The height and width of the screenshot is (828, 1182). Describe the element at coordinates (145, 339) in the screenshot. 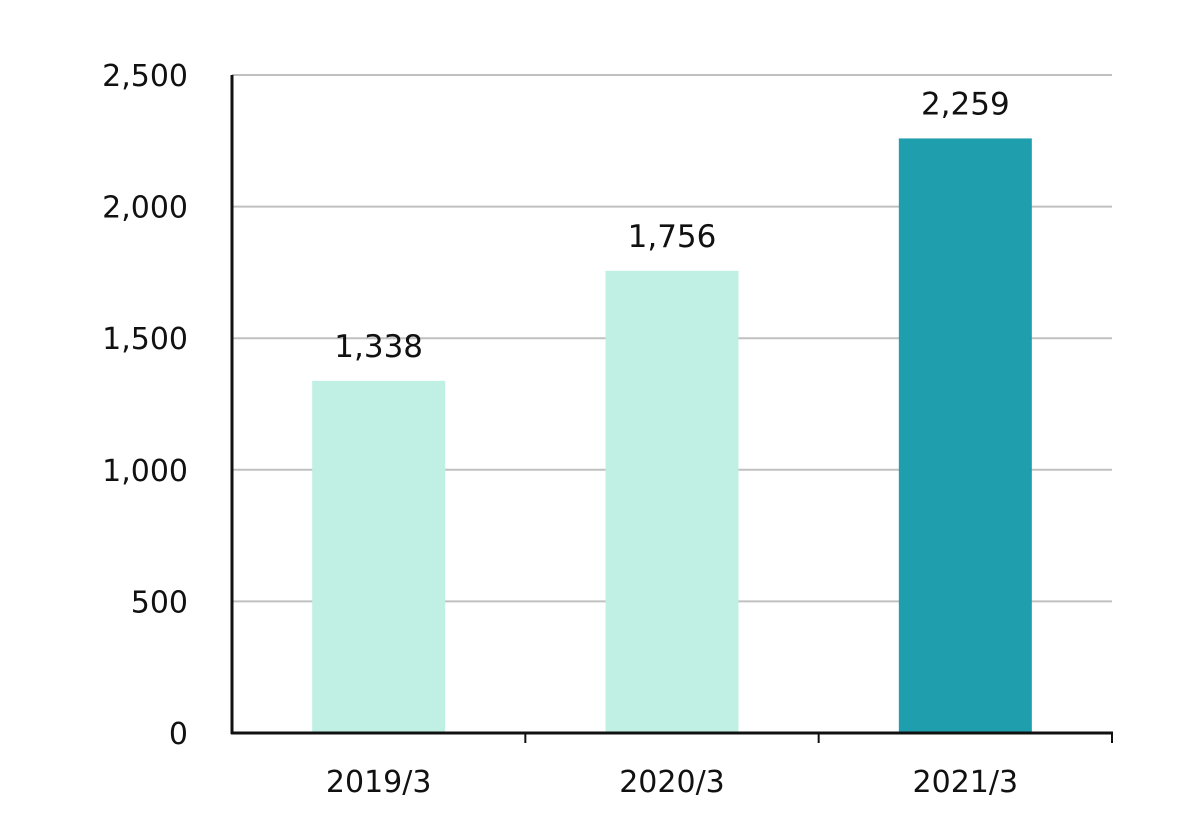

I see `y-tick-label: 1,500` at that location.